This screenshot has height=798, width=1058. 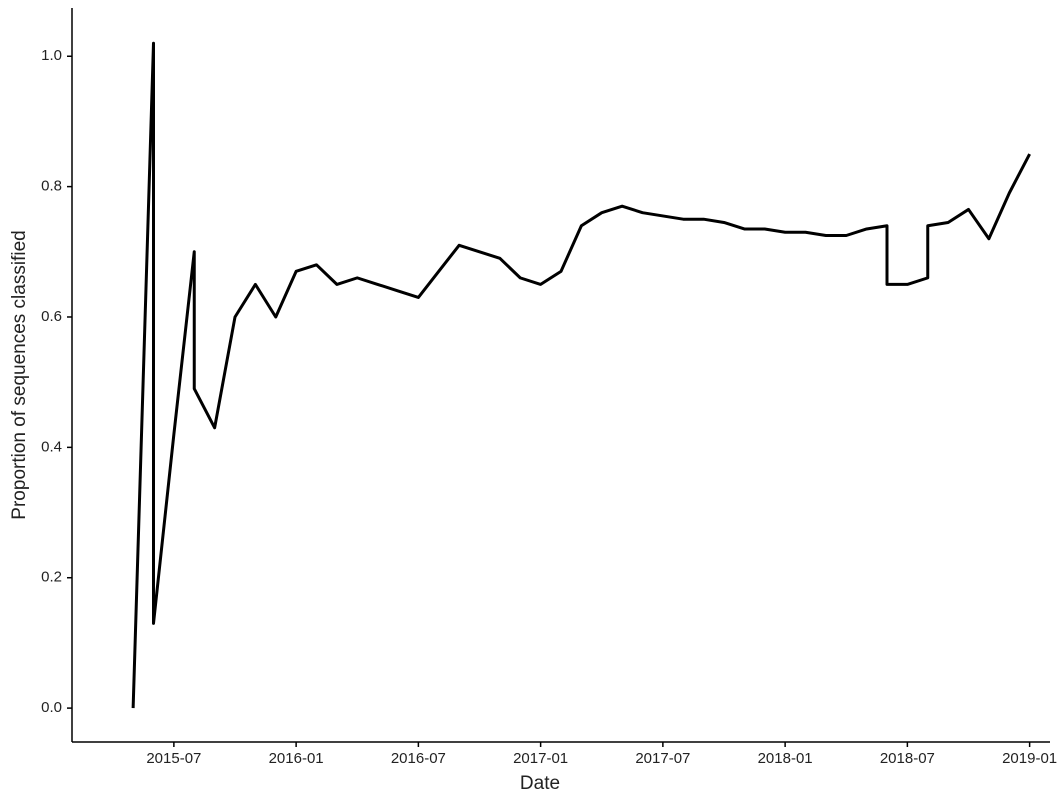 What do you see at coordinates (51, 707) in the screenshot?
I see `y-tick-label: 0.0` at bounding box center [51, 707].